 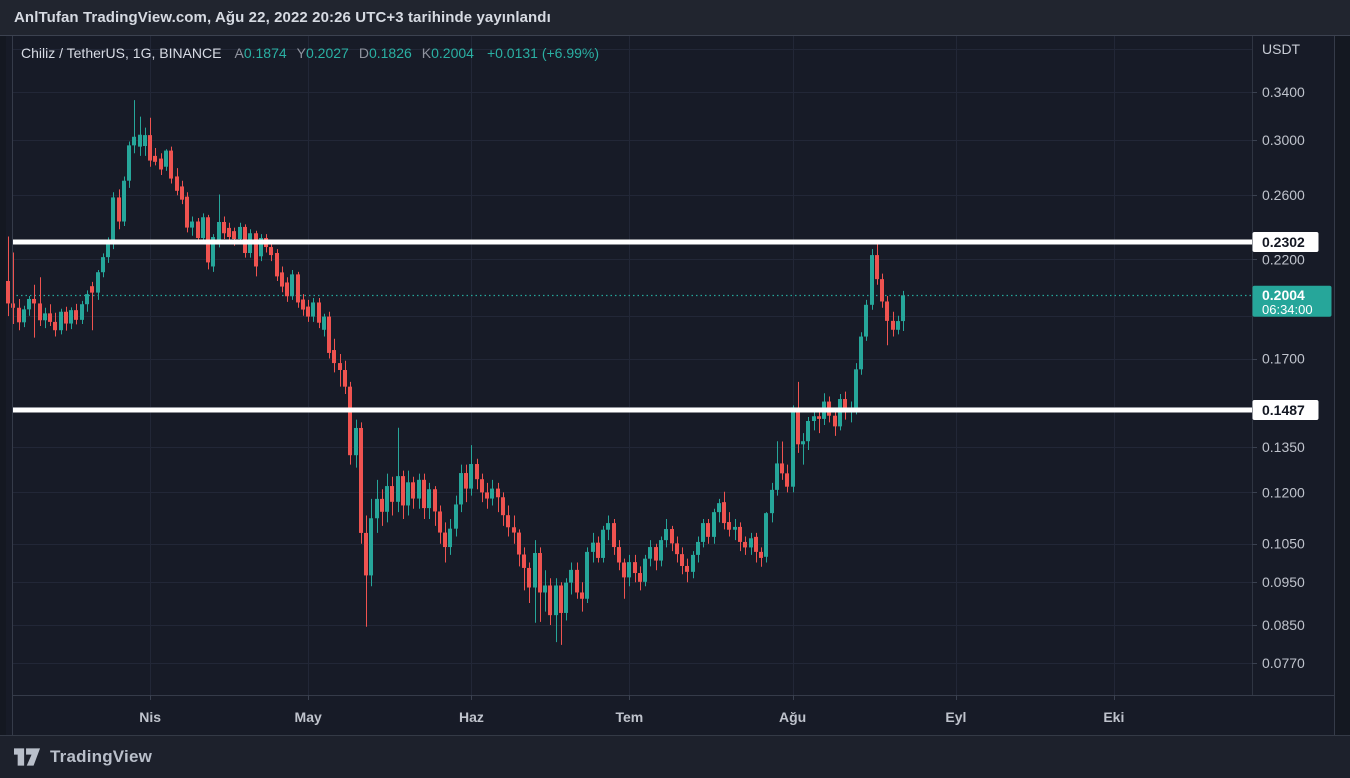 I want to click on change-value: +0.0131 (+6.99%), so click(x=543, y=53).